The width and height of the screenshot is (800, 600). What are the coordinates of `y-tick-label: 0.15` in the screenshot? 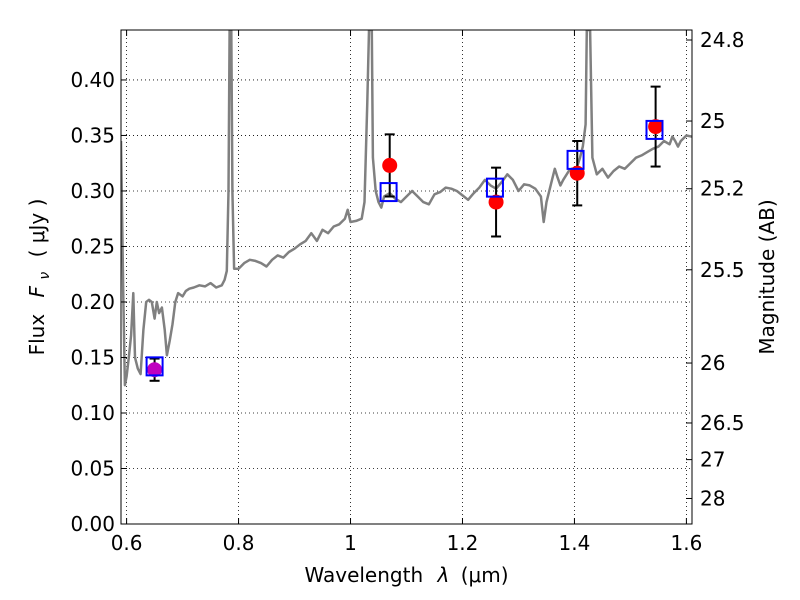 It's located at (92, 357).